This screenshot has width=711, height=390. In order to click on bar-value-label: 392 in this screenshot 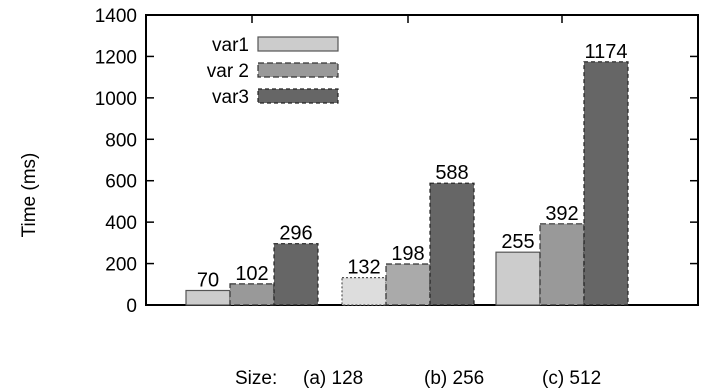, I will do `click(561, 214)`.